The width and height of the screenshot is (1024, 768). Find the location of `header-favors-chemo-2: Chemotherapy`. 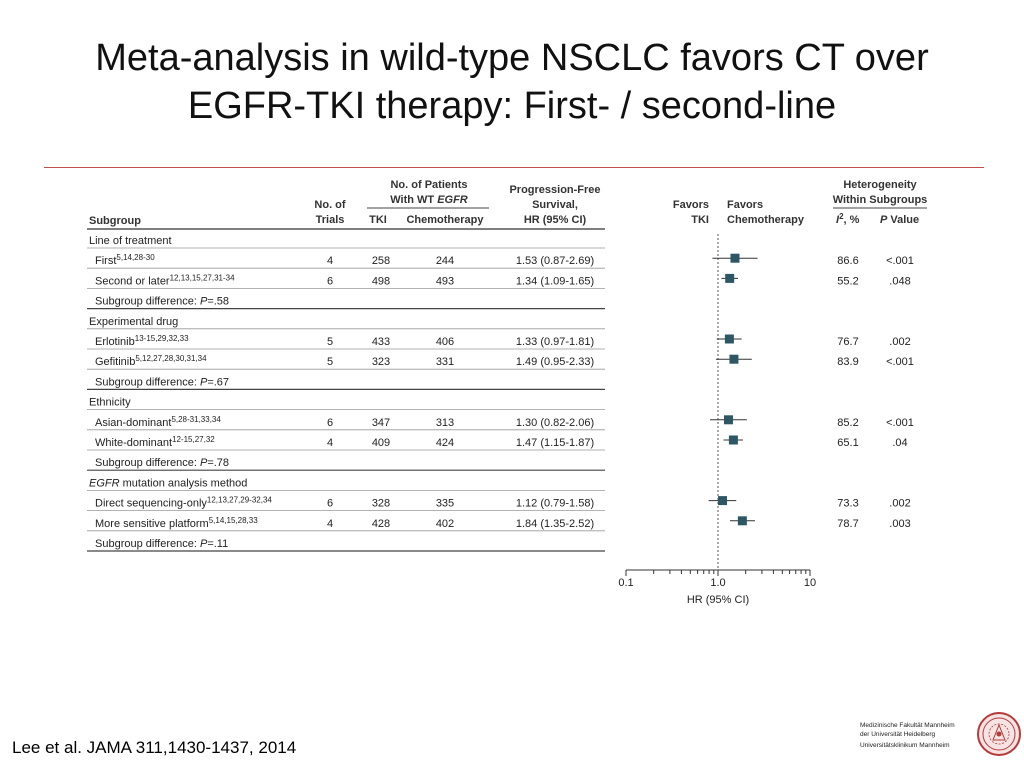

header-favors-chemo-2: Chemotherapy is located at coordinates (766, 220).